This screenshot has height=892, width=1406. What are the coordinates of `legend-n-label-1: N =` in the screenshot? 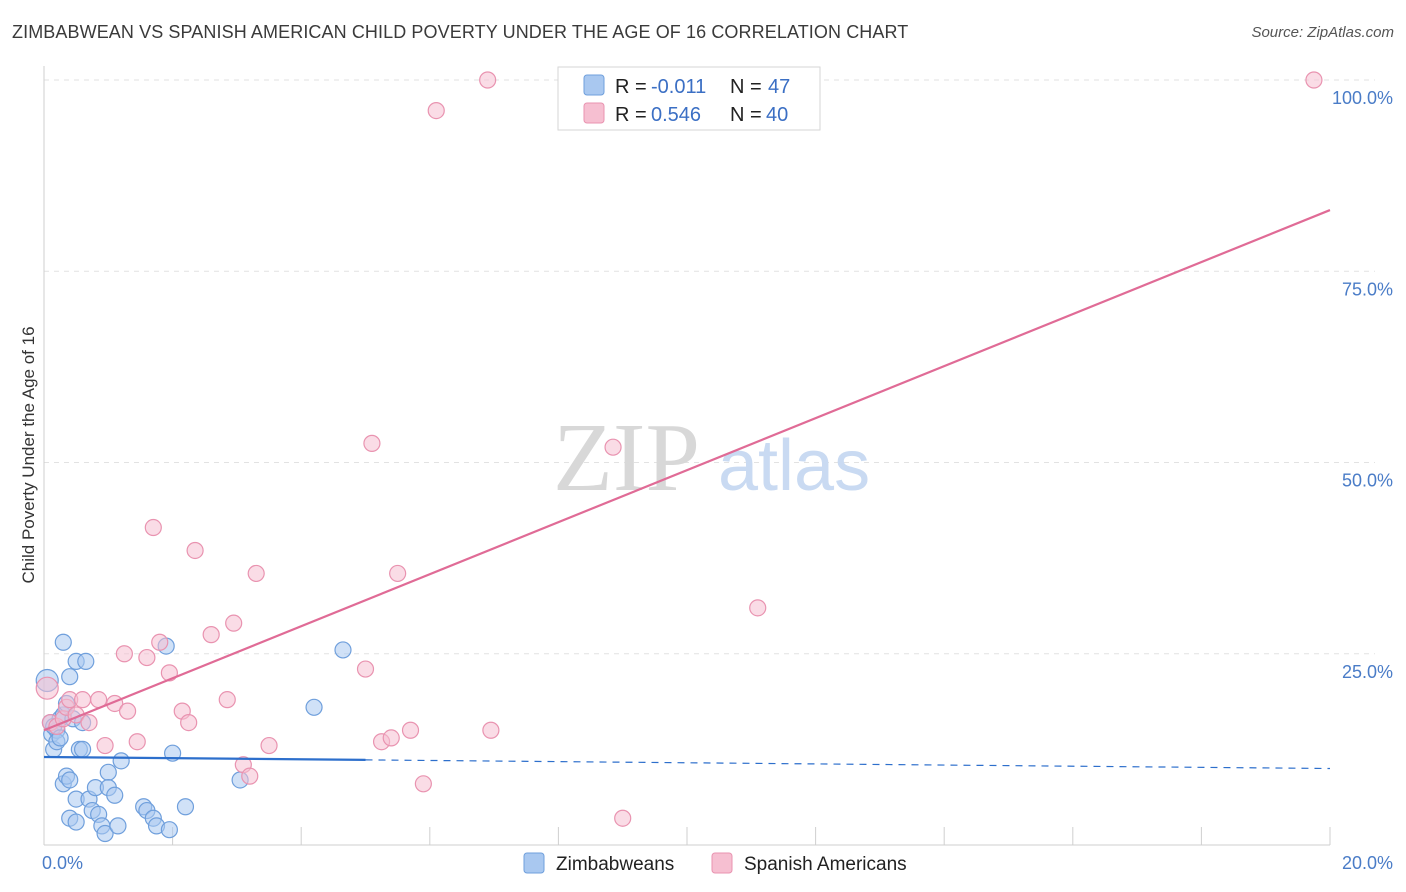 It's located at (746, 87).